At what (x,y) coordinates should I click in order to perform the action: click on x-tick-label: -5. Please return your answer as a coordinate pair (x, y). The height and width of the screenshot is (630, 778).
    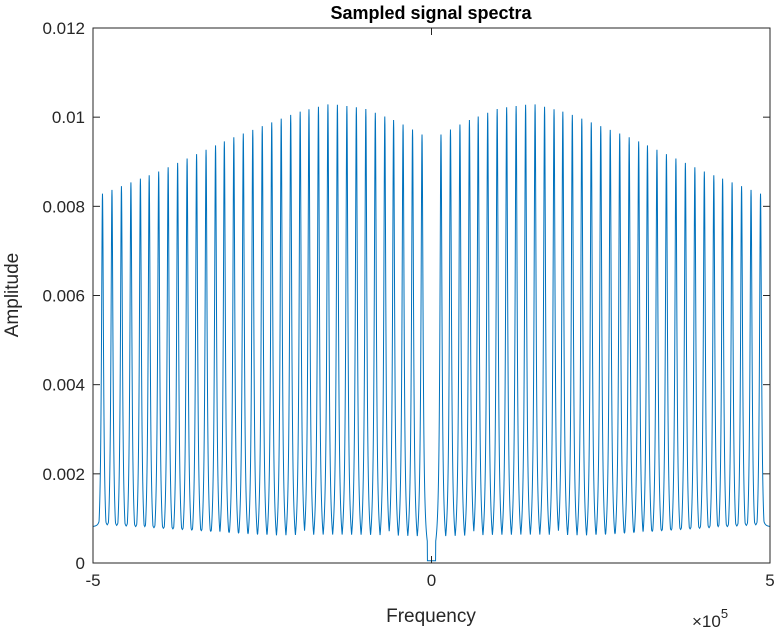
    Looking at the image, I should click on (92, 580).